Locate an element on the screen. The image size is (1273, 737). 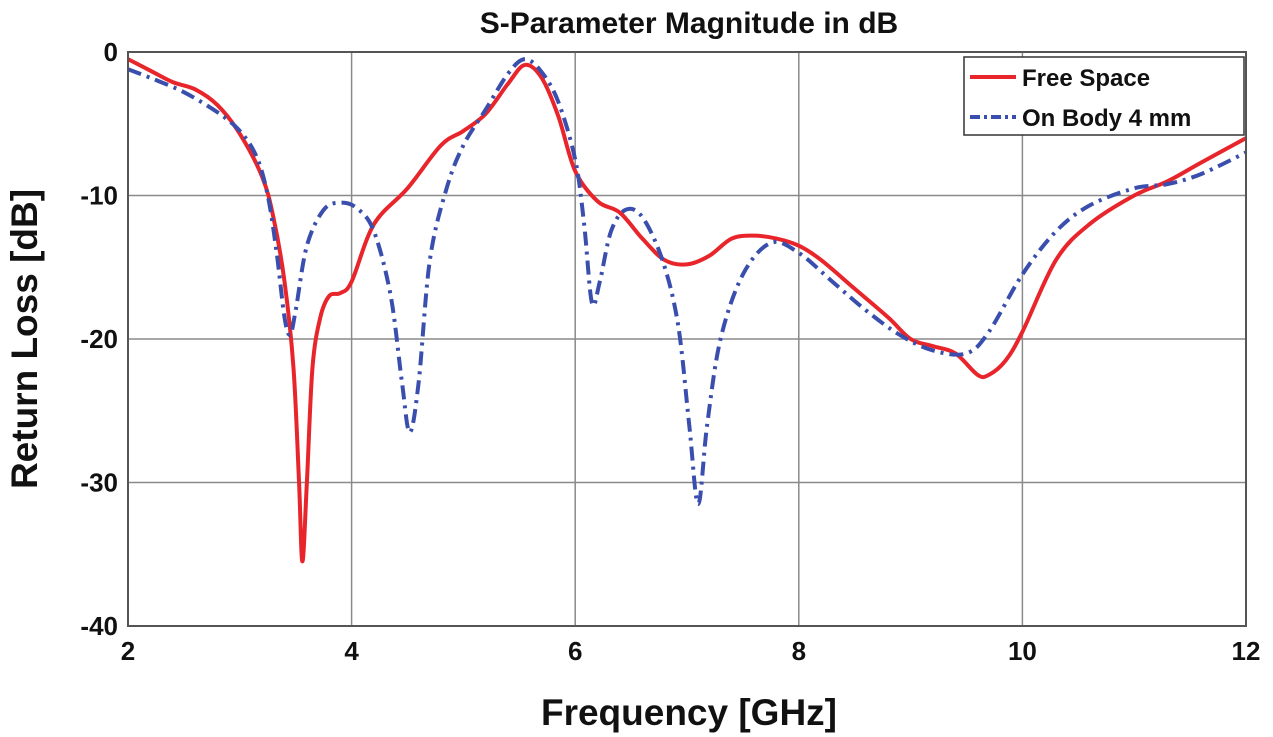
y-tick-label: -30 is located at coordinates (99, 483).